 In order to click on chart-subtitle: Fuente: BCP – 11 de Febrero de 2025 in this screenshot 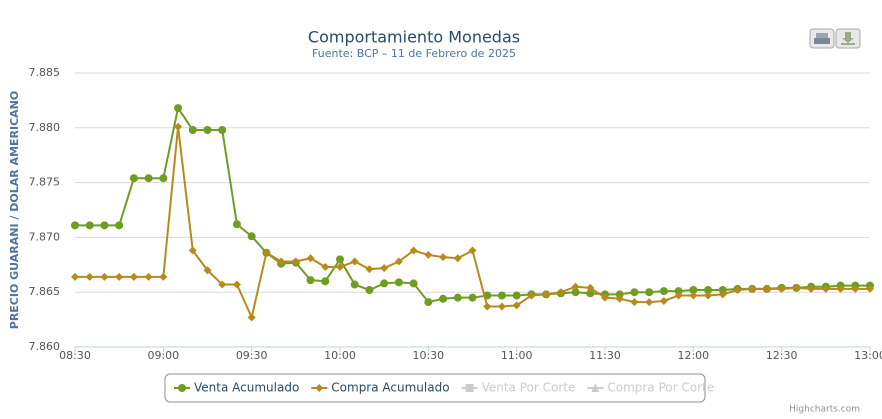, I will do `click(414, 53)`.